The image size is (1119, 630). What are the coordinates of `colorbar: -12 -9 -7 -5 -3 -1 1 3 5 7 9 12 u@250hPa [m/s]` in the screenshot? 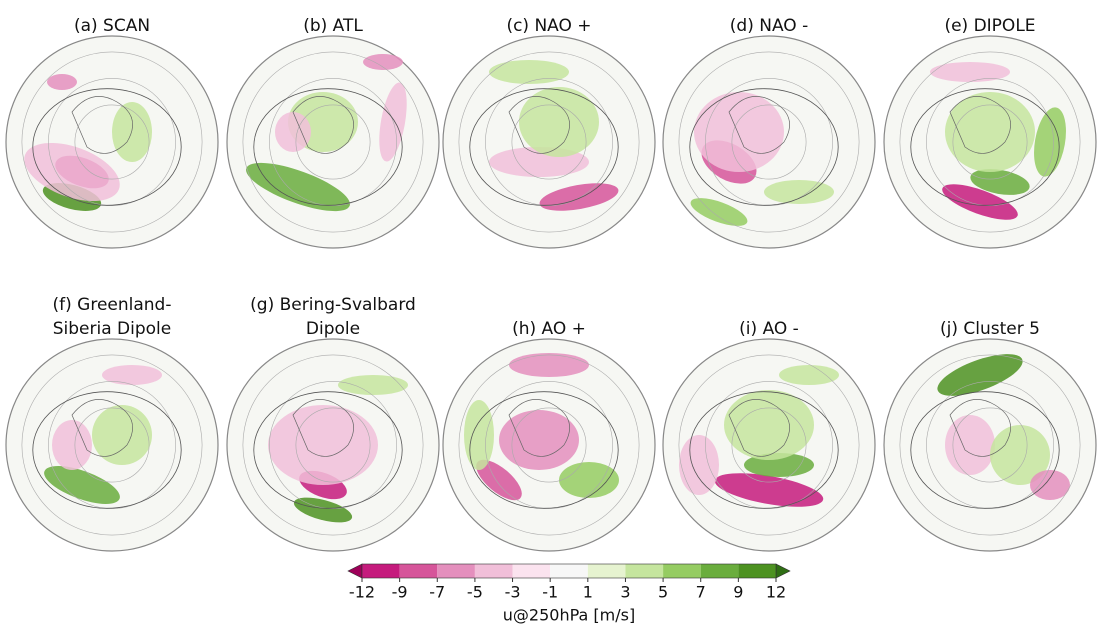 It's located at (569, 594).